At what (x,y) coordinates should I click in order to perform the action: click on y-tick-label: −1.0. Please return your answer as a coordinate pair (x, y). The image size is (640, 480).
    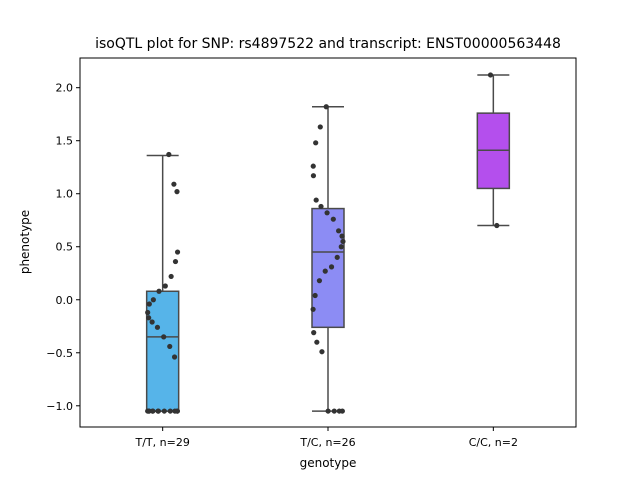
    Looking at the image, I should click on (59, 406).